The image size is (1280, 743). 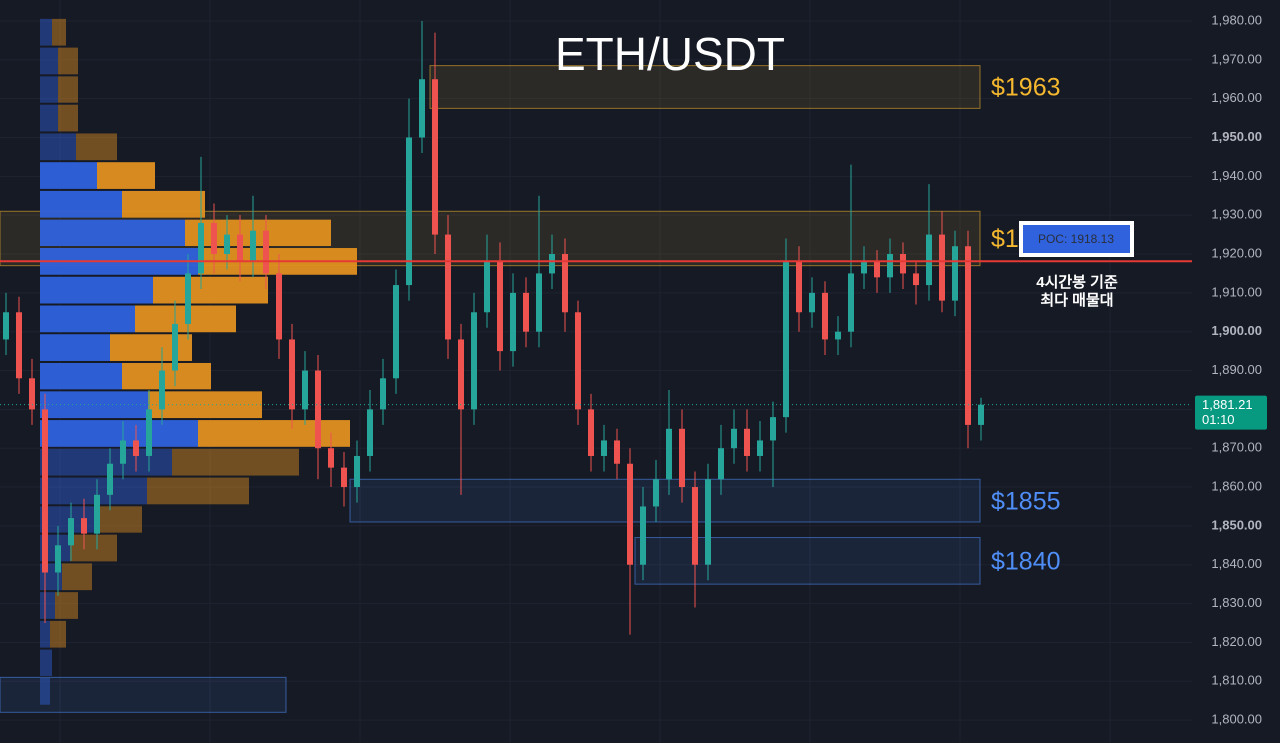 What do you see at coordinates (1227, 404) in the screenshot?
I see `current-price-label: 1,881.21` at bounding box center [1227, 404].